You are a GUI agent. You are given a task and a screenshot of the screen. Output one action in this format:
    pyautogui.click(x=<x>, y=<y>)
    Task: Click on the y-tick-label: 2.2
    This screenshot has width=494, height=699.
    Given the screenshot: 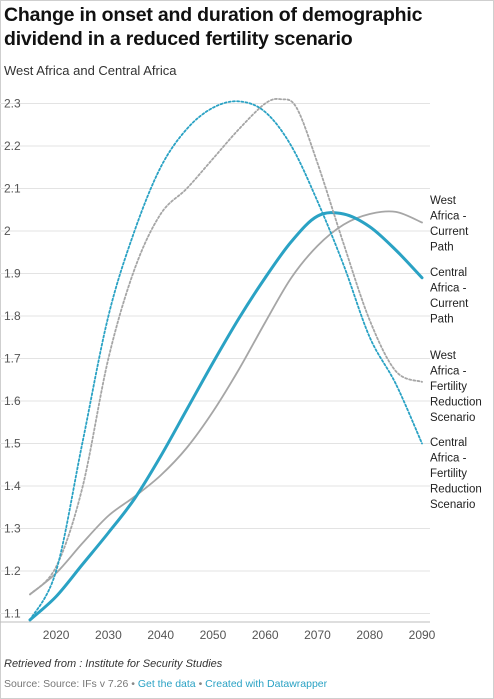 What is the action you would take?
    pyautogui.click(x=12, y=146)
    